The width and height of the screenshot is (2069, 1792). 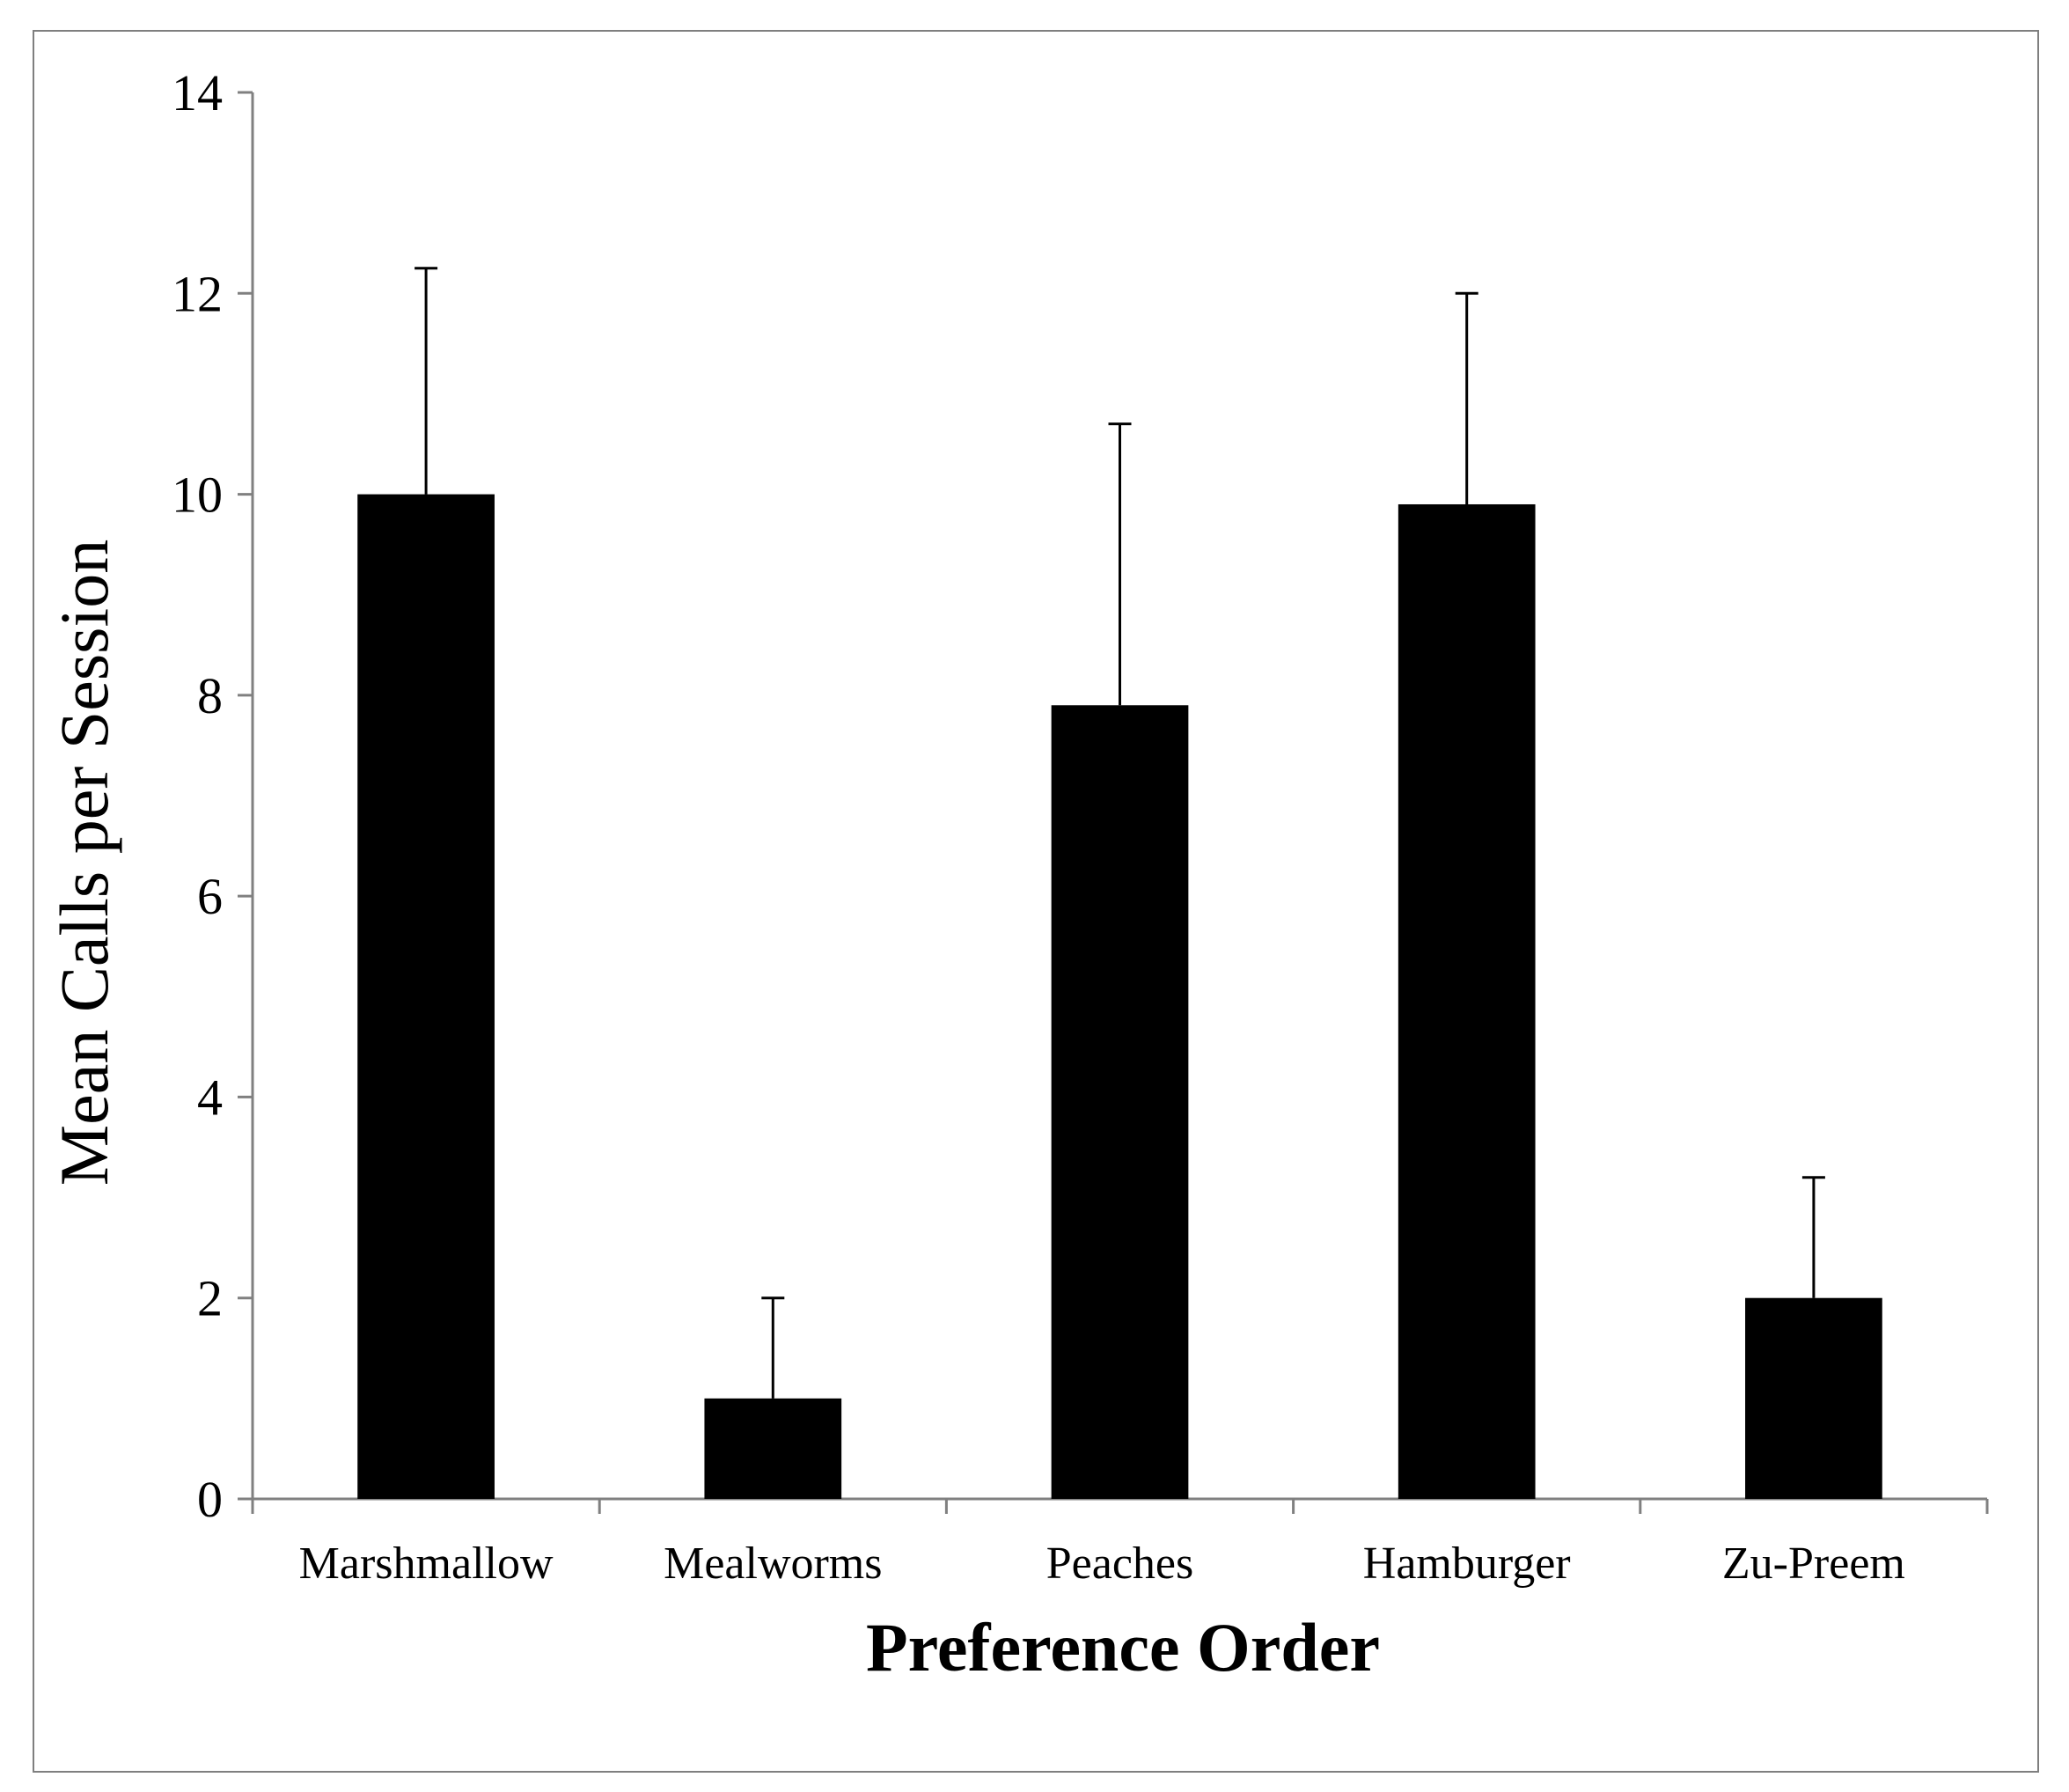 What do you see at coordinates (198, 92) in the screenshot?
I see `y-tick-label: 14` at bounding box center [198, 92].